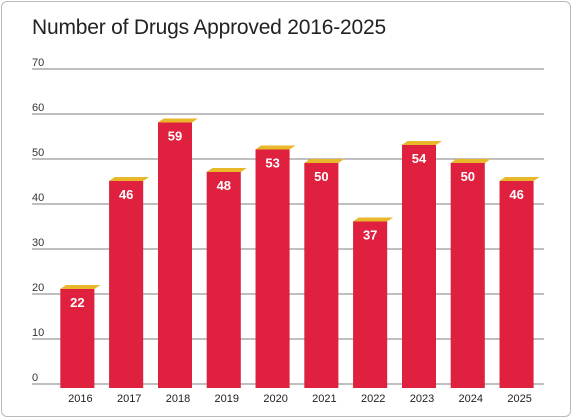  I want to click on x-tick-label: 2017, so click(129, 399).